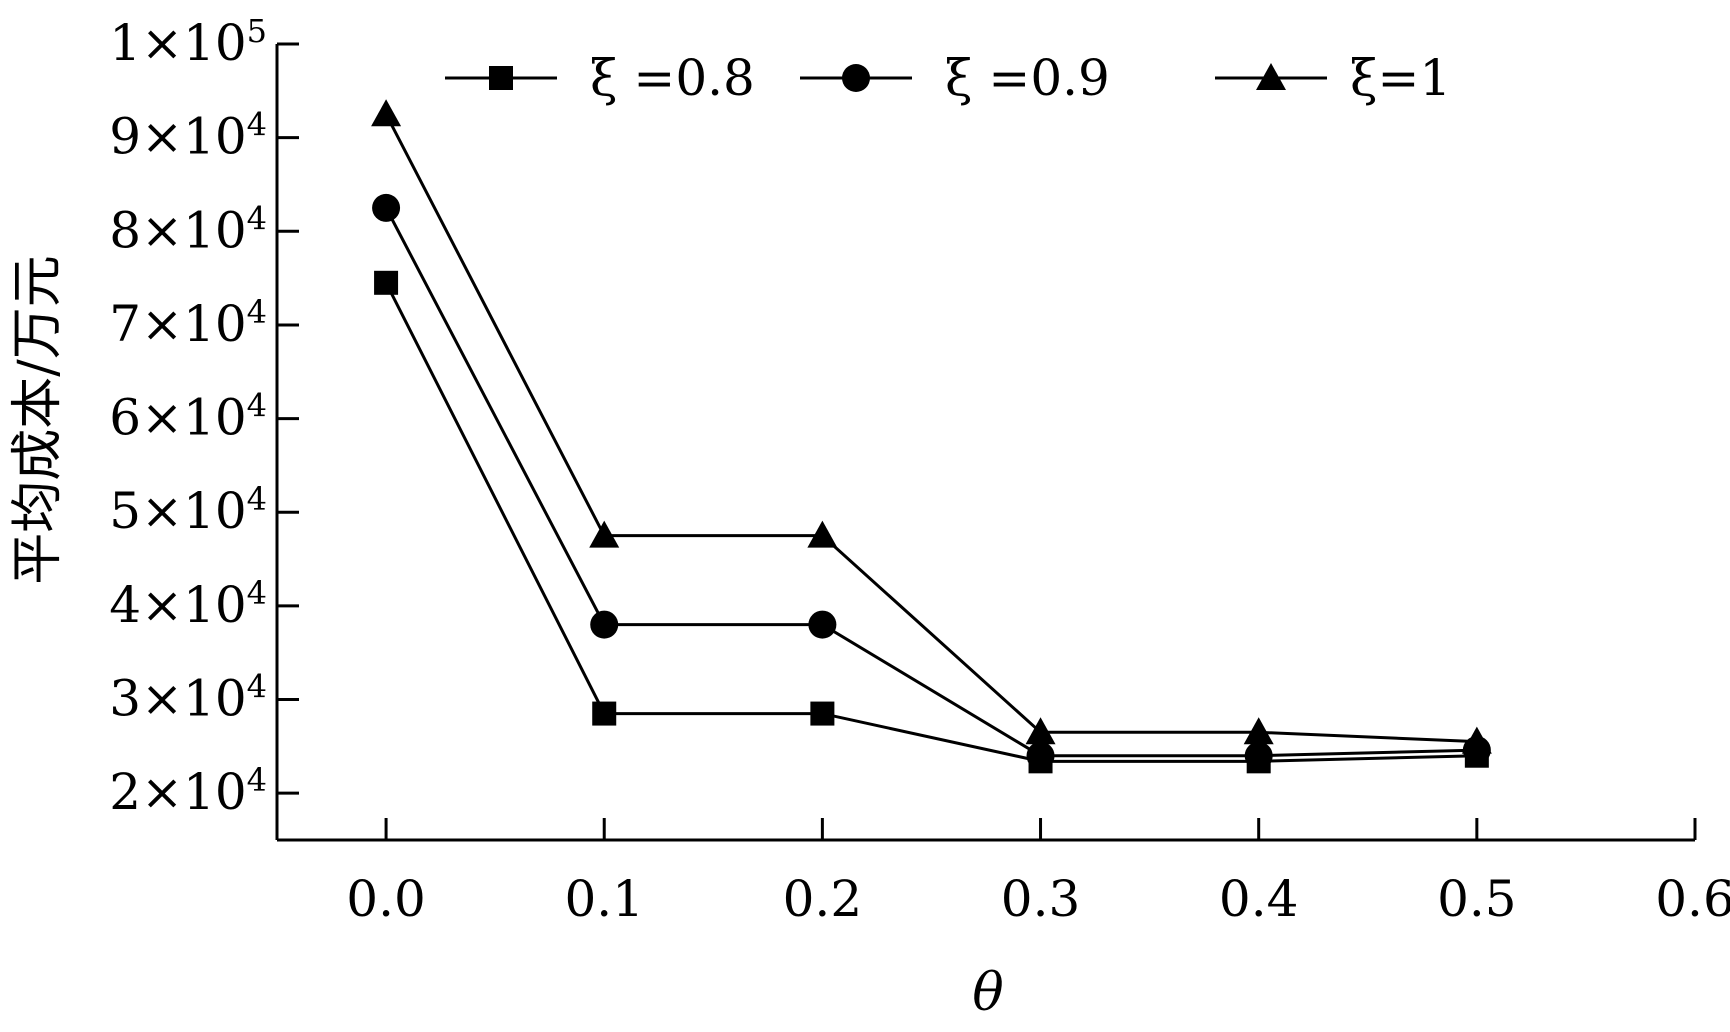 This screenshot has height=1032, width=1730. What do you see at coordinates (1400, 78) in the screenshot?
I see `legend-label: ξ=1` at bounding box center [1400, 78].